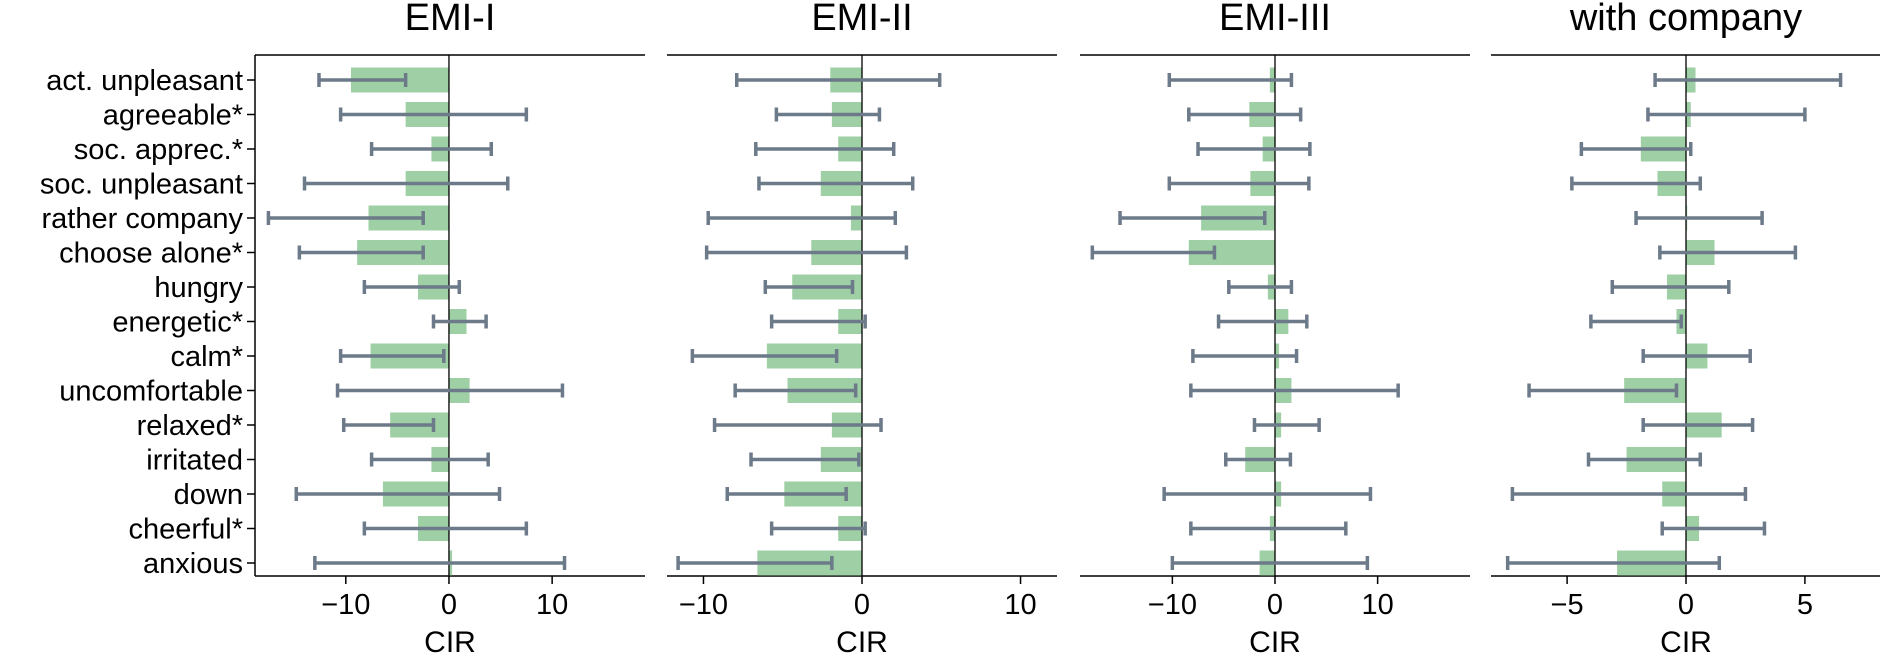 This screenshot has height=660, width=1880. I want to click on category-label: act. unpleasant, so click(144, 81).